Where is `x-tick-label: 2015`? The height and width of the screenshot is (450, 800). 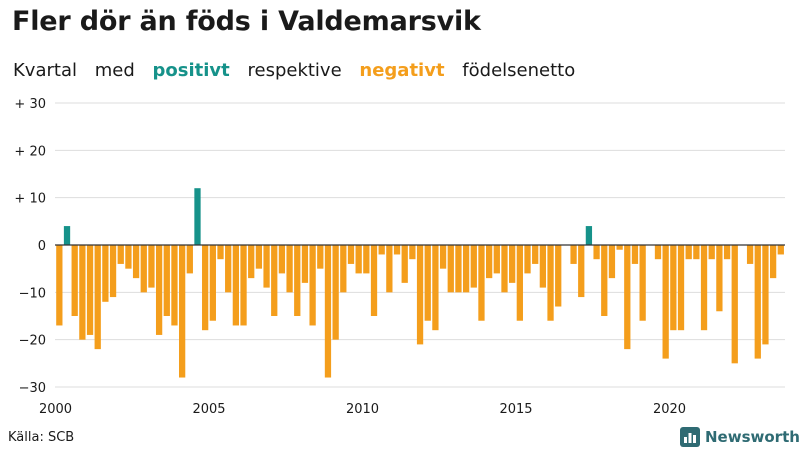 x-tick-label: 2015 is located at coordinates (515, 409).